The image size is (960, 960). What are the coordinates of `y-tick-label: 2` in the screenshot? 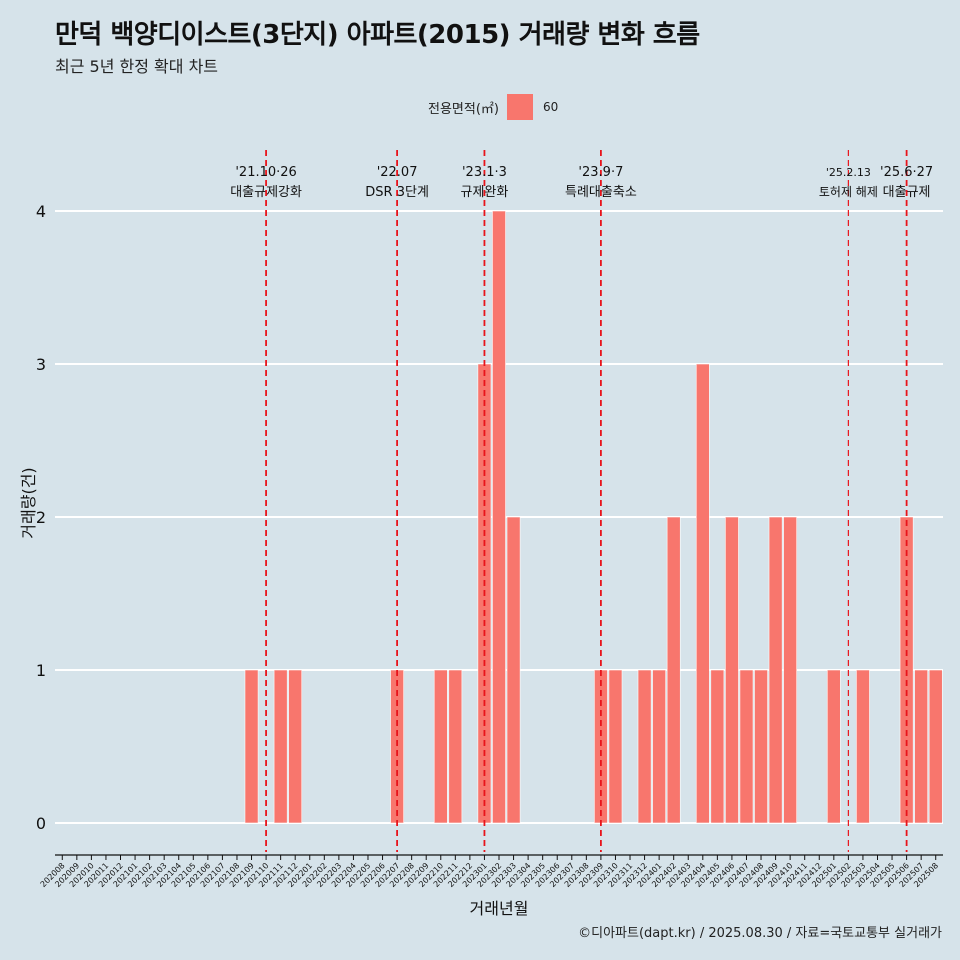 It's located at (41, 517).